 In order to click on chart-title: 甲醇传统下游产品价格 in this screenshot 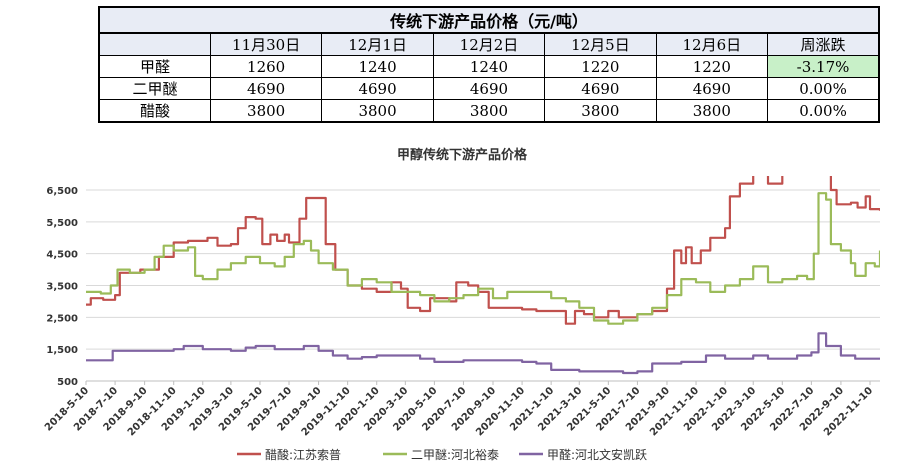, I will do `click(462, 155)`.